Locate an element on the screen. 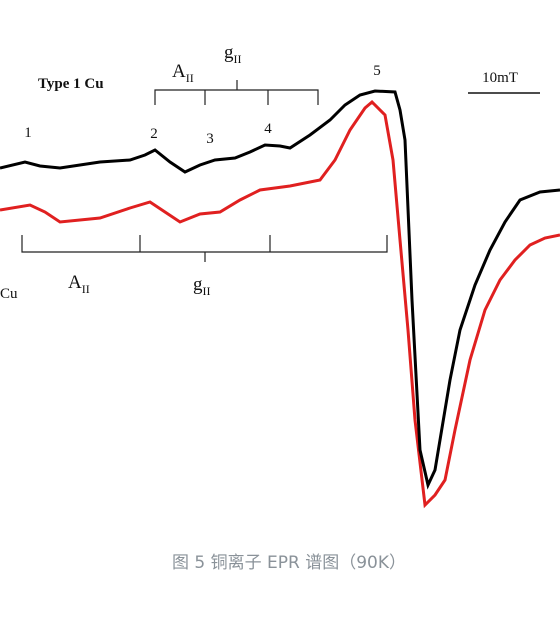  peak-label: 3 is located at coordinates (210, 139).